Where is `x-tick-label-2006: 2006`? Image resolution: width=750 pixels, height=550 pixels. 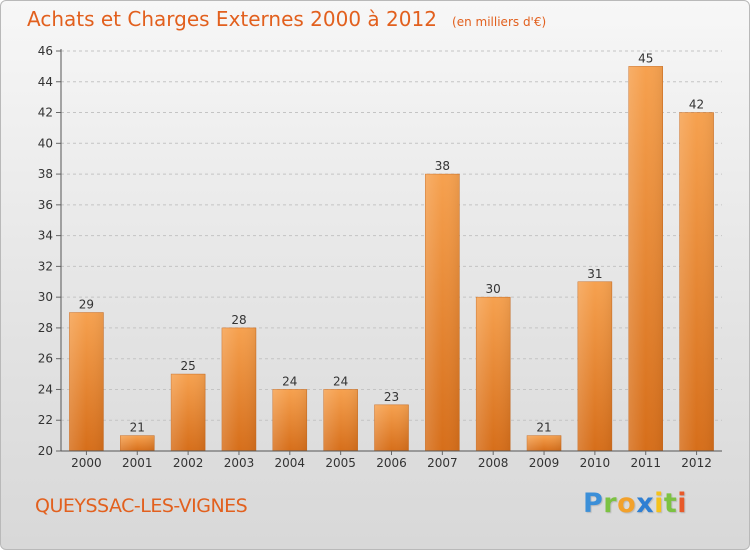 x-tick-label-2006: 2006 is located at coordinates (391, 463).